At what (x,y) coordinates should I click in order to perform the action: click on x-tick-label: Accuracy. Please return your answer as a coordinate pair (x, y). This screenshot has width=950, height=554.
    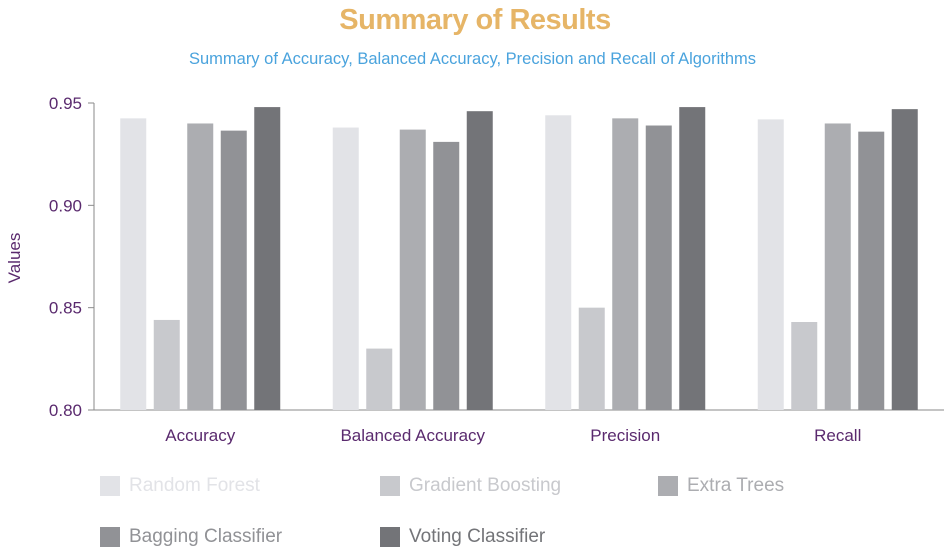
    Looking at the image, I should click on (200, 435).